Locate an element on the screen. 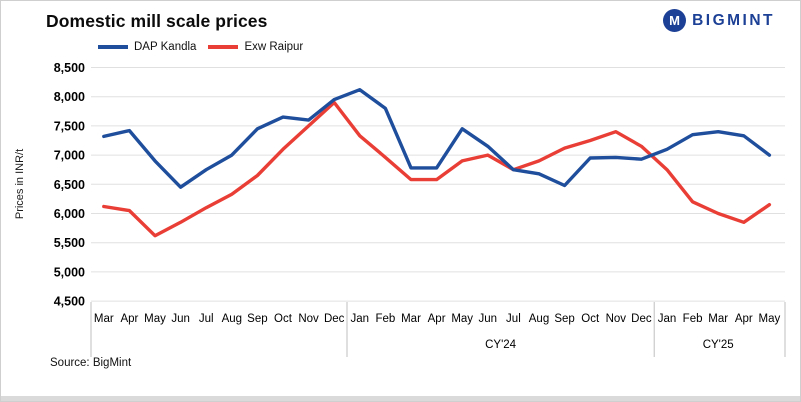  chart-legend: DAP Kandla Exw Raipur is located at coordinates (200, 47).